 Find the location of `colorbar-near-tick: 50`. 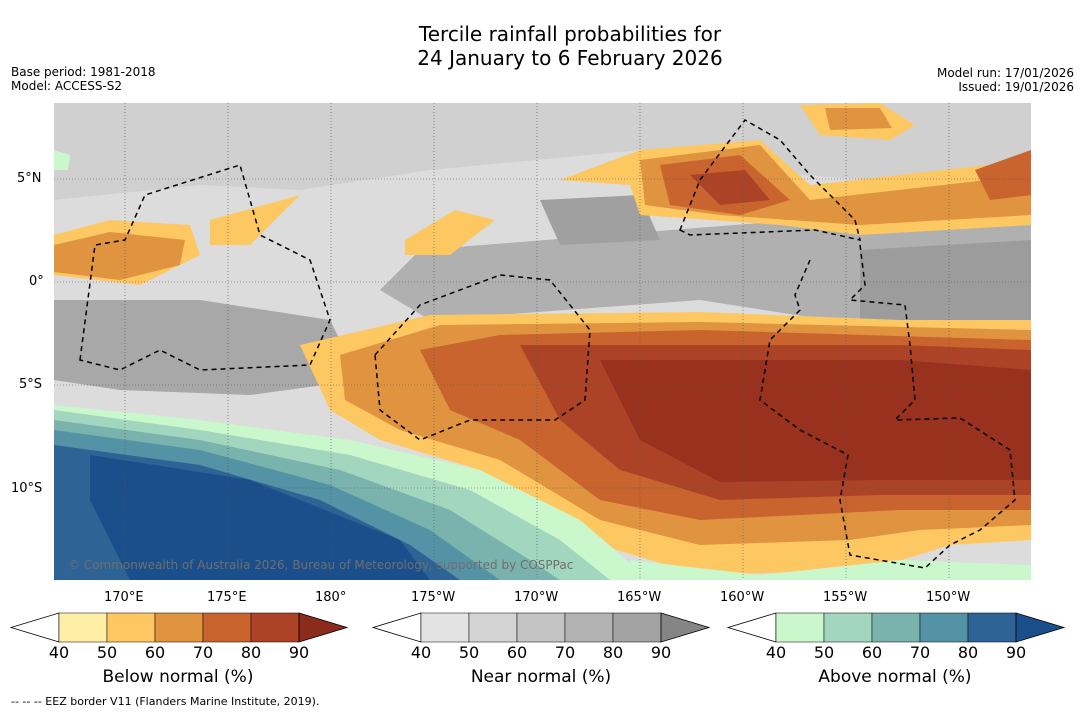

colorbar-near-tick: 50 is located at coordinates (469, 652).